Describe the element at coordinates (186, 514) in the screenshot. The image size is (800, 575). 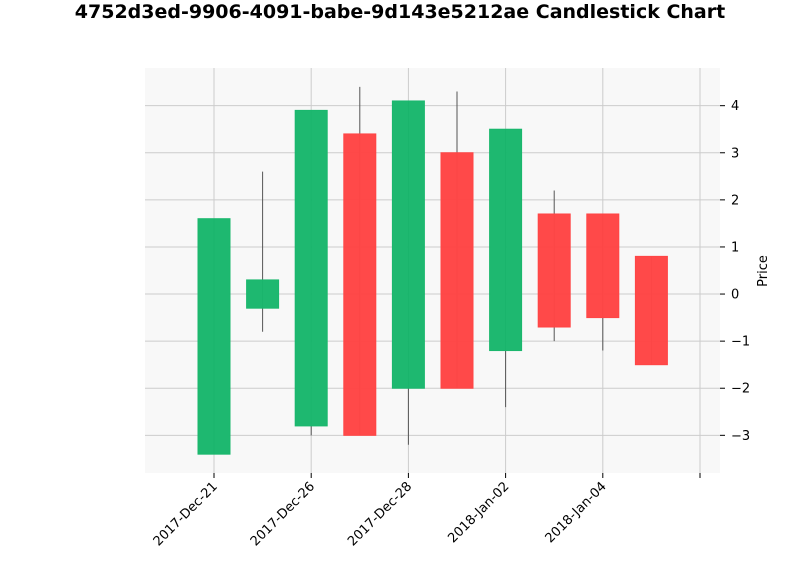
I see `x-tick-label: 2017-Dec-21` at that location.